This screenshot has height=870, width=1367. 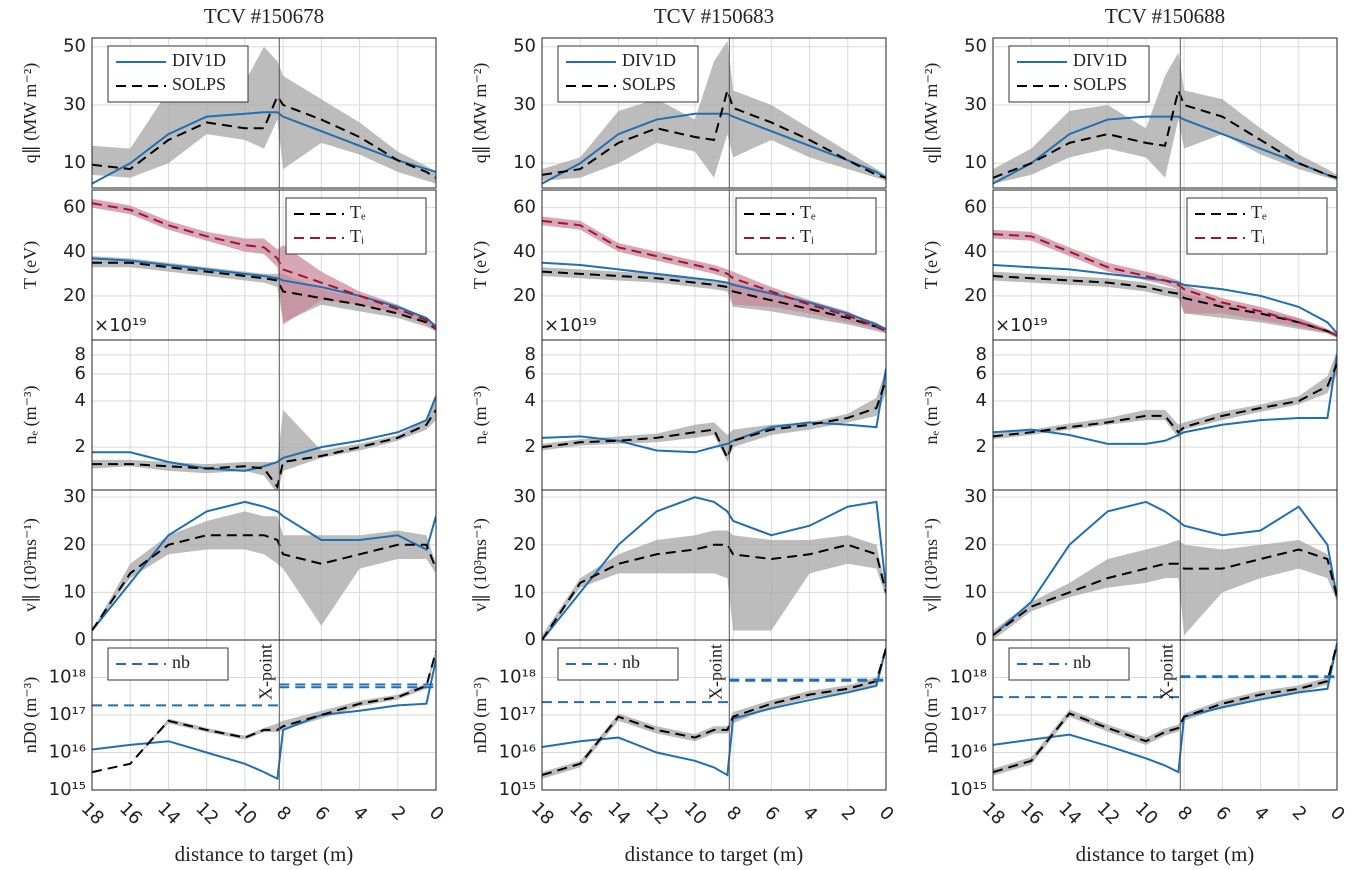 I want to click on y-axis-label: T (eV), so click(x=931, y=265).